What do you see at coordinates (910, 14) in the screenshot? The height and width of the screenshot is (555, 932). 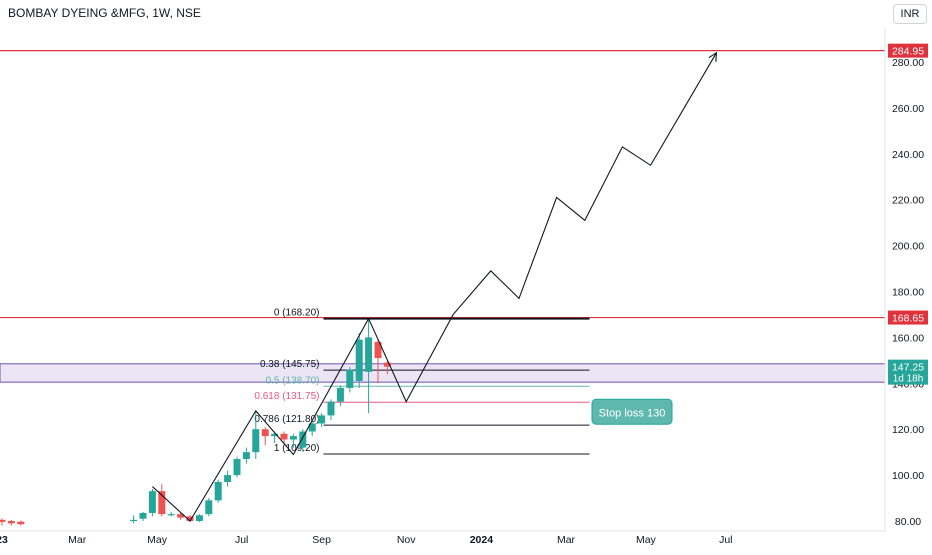 I see `currency-button: INR` at bounding box center [910, 14].